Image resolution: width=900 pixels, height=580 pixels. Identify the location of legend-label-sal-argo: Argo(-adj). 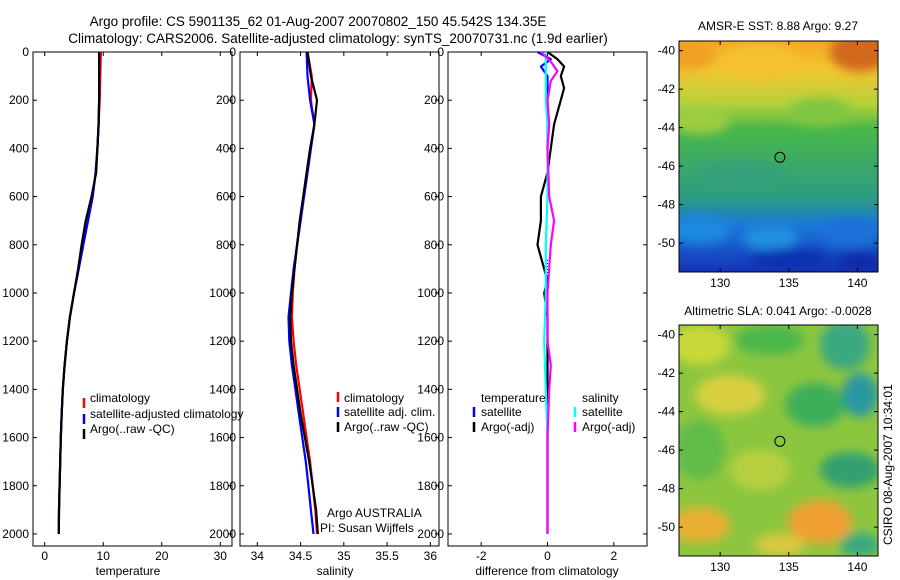
(608, 427).